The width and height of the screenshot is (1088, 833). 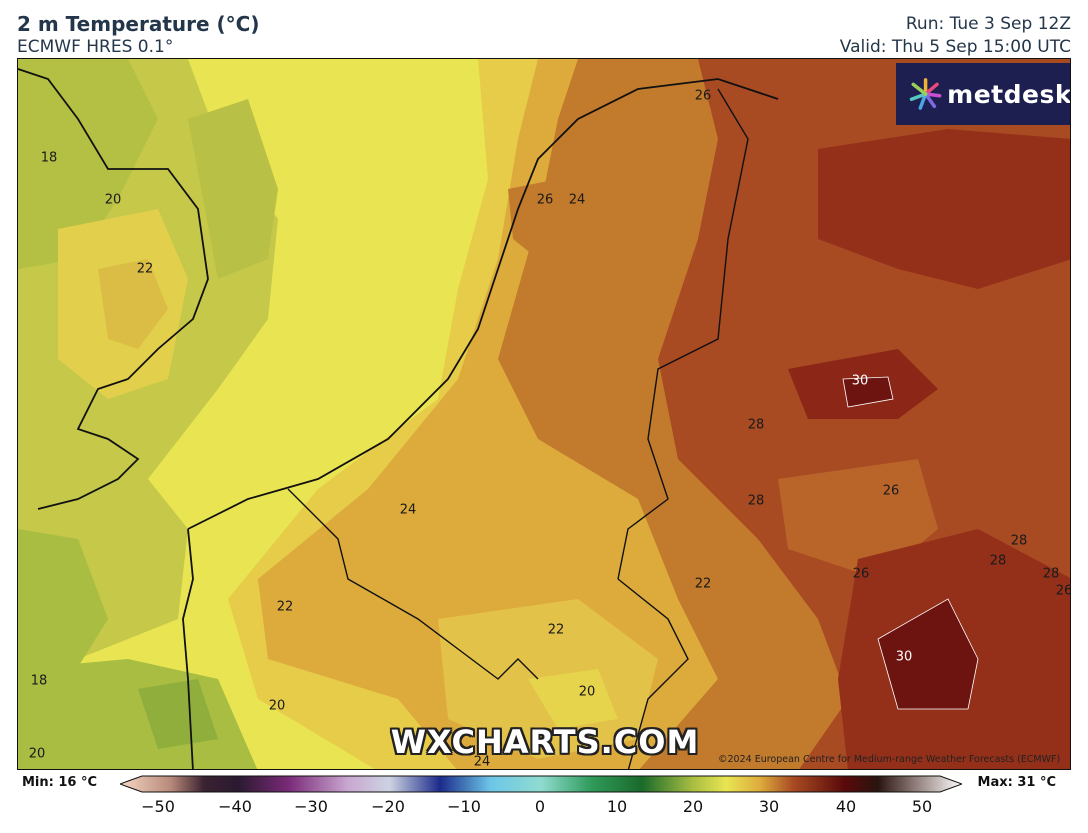 What do you see at coordinates (653, 673) in the screenshot?
I see `border-germany-luxembourg` at bounding box center [653, 673].